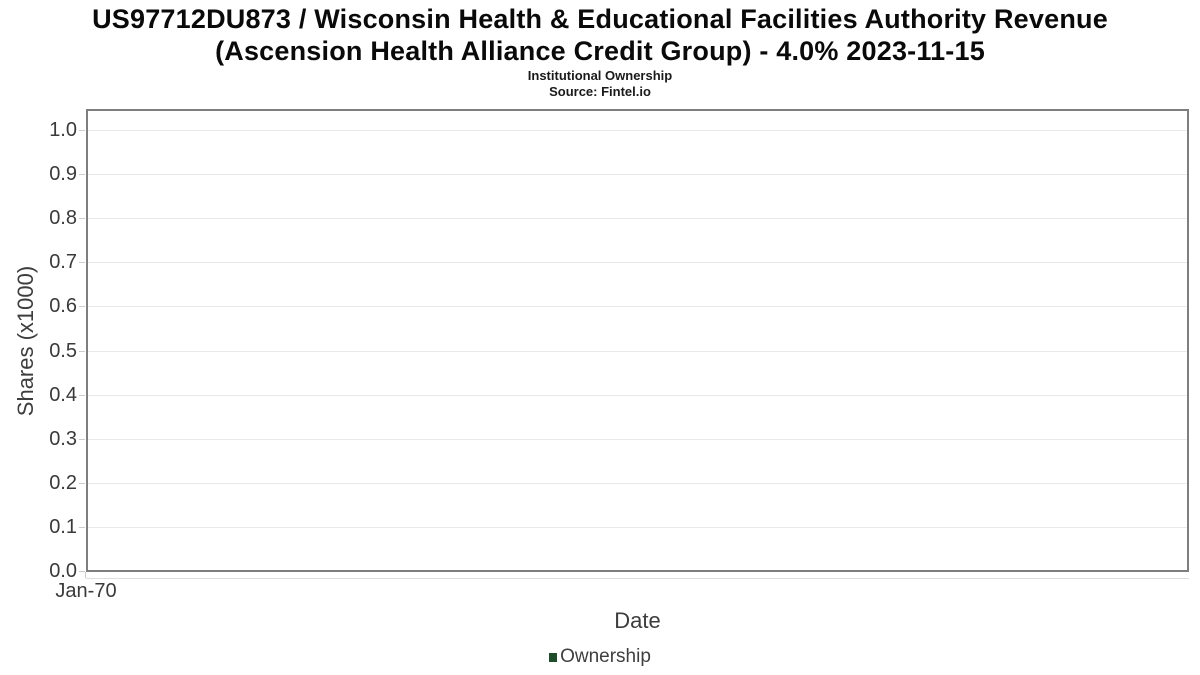 The height and width of the screenshot is (675, 1200). What do you see at coordinates (63, 482) in the screenshot?
I see `y-tick-label: 0.2` at bounding box center [63, 482].